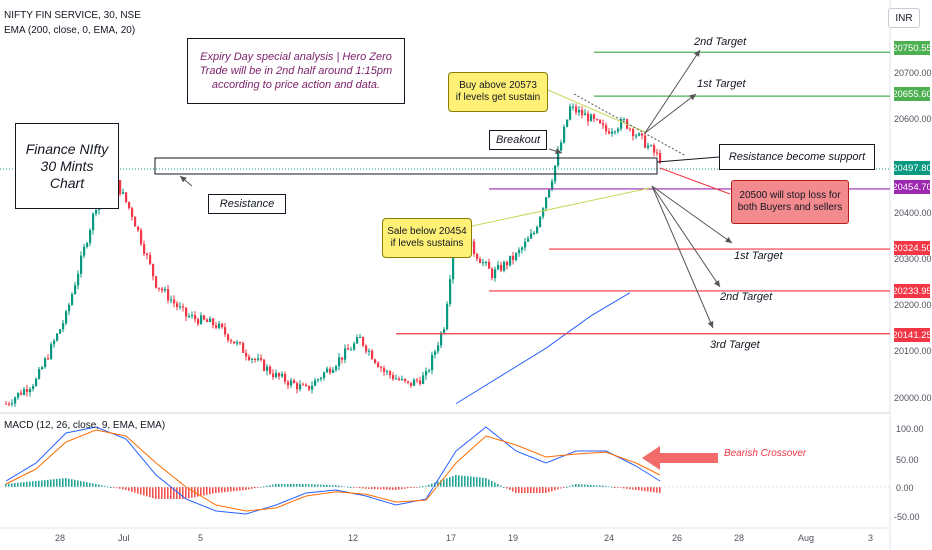 The width and height of the screenshot is (932, 550). What do you see at coordinates (85, 425) in the screenshot?
I see `macd-legend: MACD (12, 26, close, 9, EMA, EMA)` at bounding box center [85, 425].